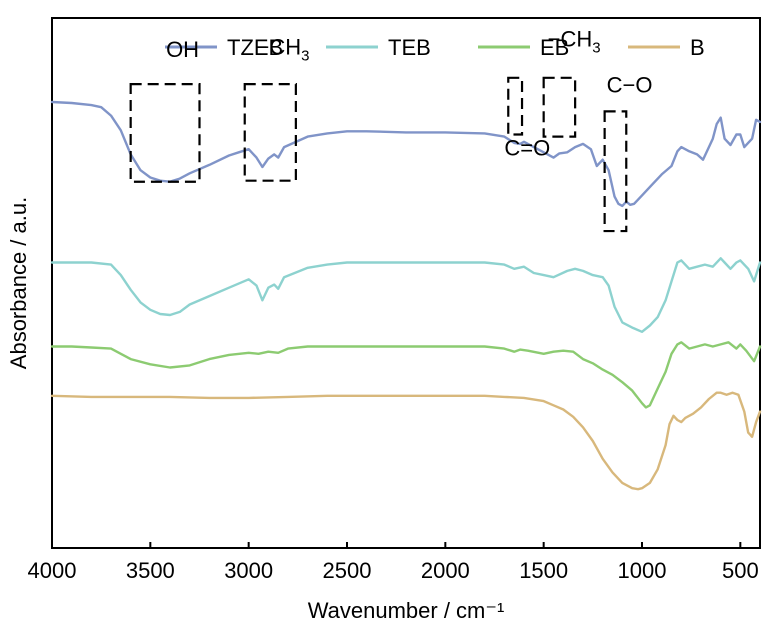 The image size is (768, 634). Describe the element at coordinates (18, 283) in the screenshot. I see `y-axis-label: Absorbance / a.u.` at that location.